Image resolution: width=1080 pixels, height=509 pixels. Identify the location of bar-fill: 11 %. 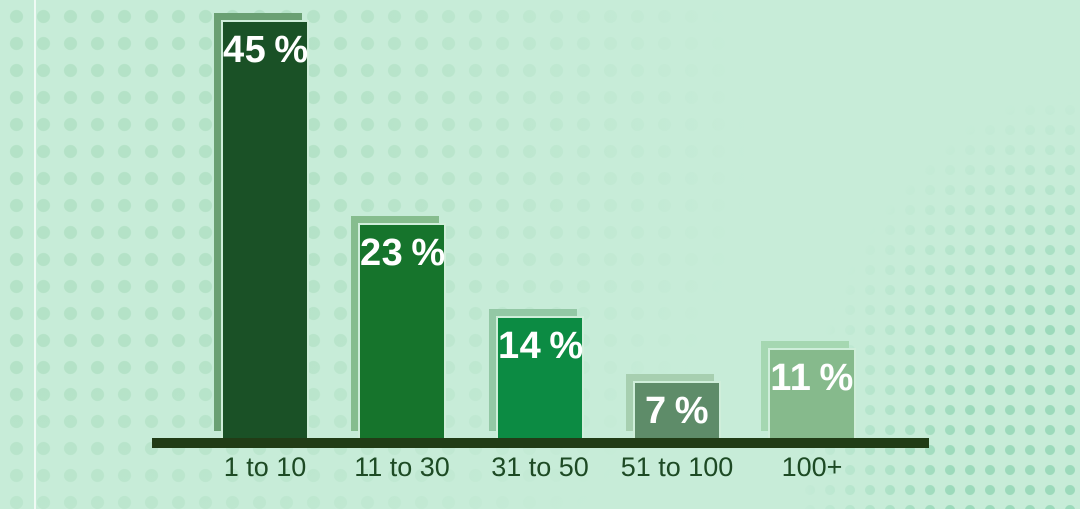
(812, 393).